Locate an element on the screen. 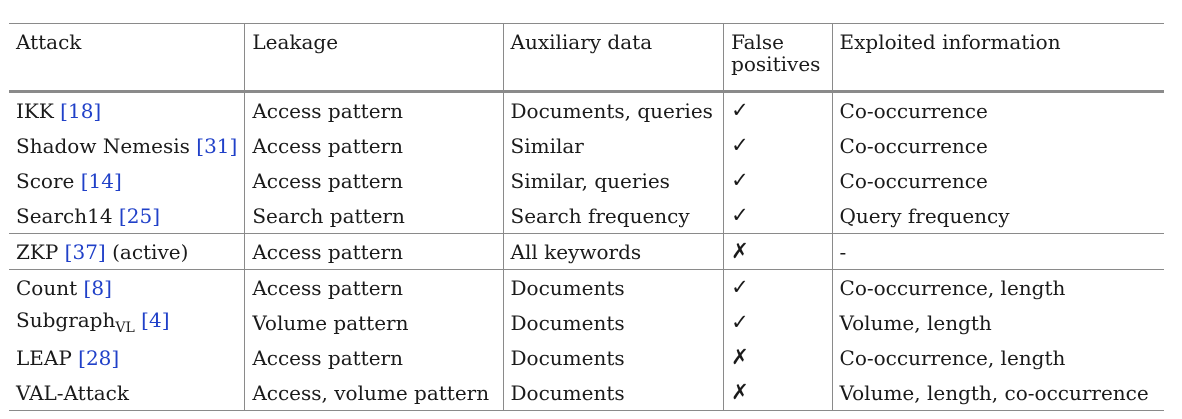 The image size is (1182, 419). attack-cell: ZKP [37] (active) is located at coordinates (127, 251).